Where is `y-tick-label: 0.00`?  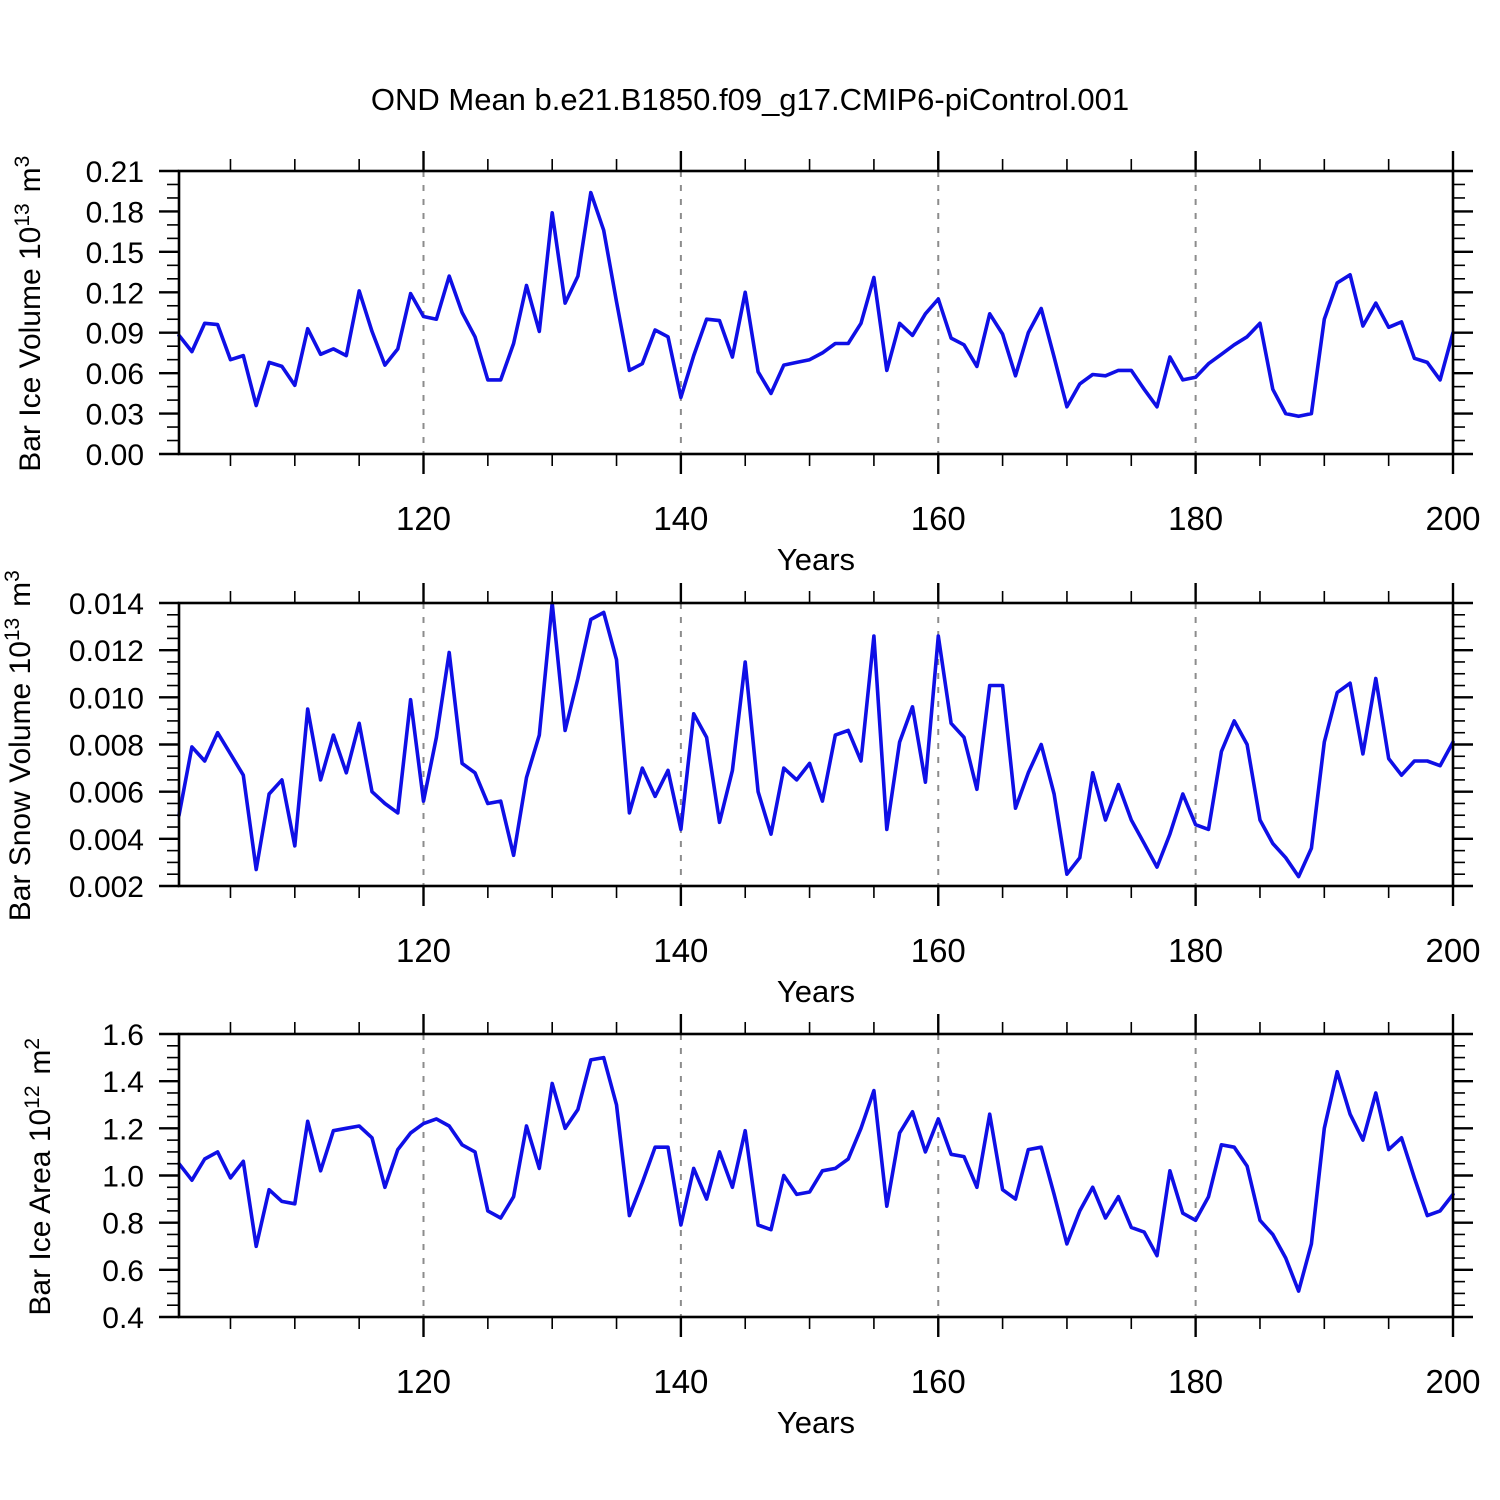
y-tick-label: 0.00 is located at coordinates (115, 455).